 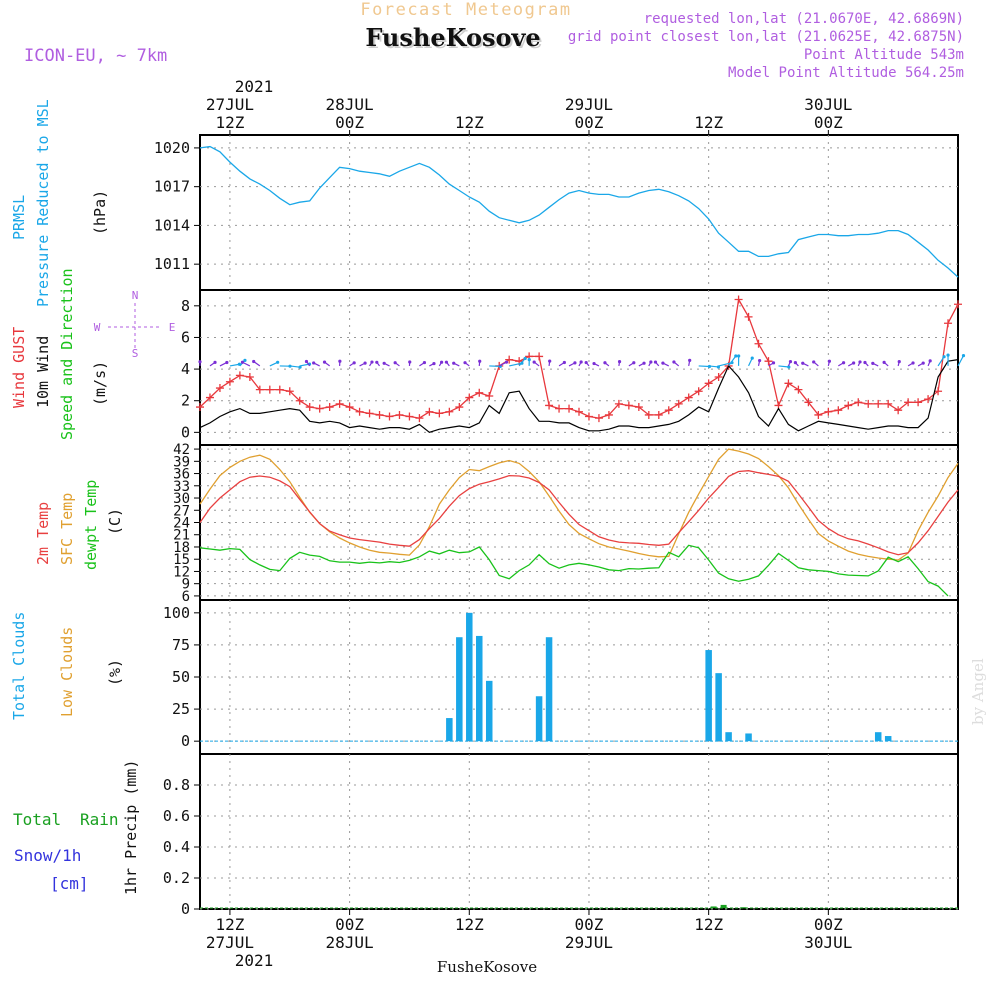 I want to click on total-label: Total, so click(x=37, y=819).